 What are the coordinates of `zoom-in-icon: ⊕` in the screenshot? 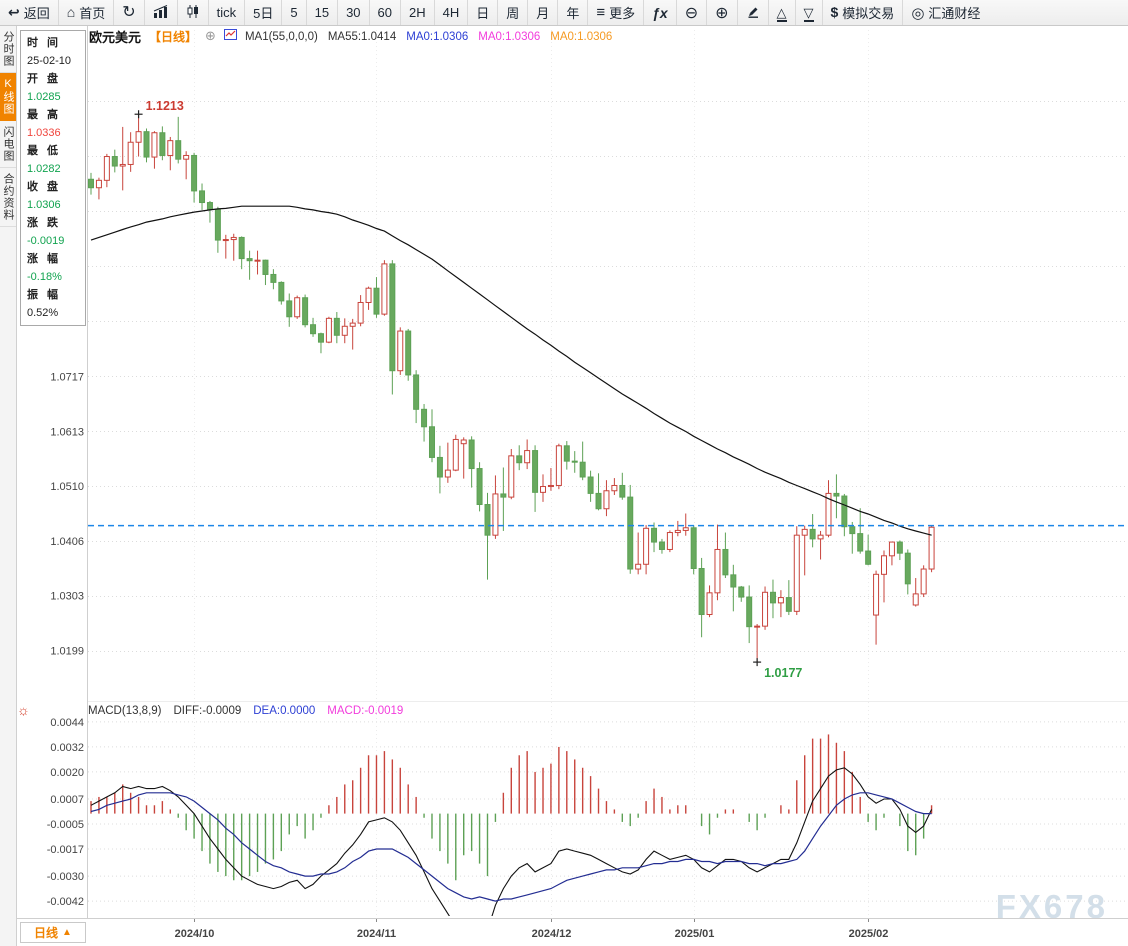 It's located at (722, 13).